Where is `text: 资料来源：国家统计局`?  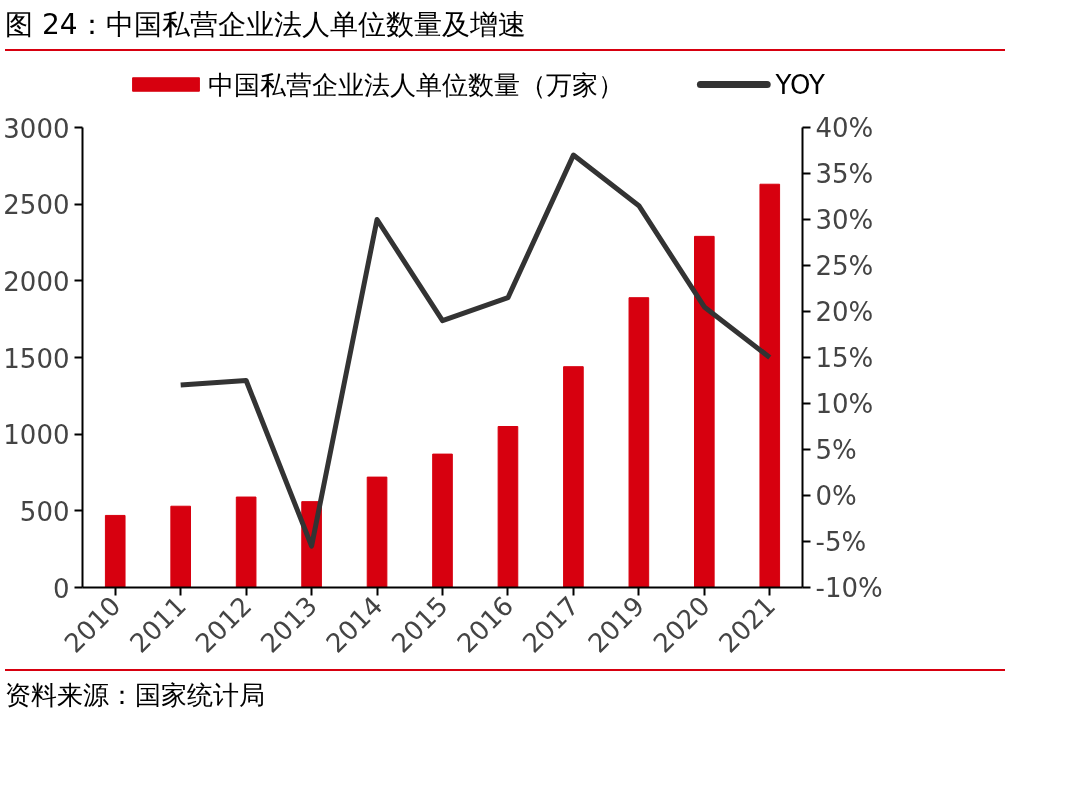
text: 资料来源：国家统计局 is located at coordinates (135, 695).